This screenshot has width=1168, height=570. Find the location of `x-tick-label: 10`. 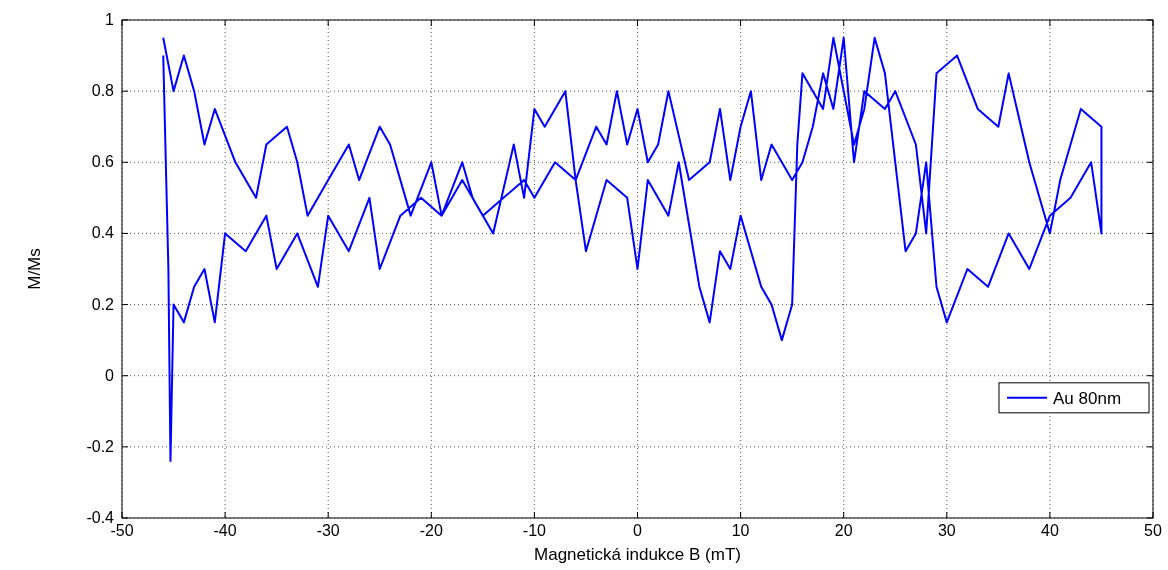

x-tick-label: 10 is located at coordinates (740, 530).